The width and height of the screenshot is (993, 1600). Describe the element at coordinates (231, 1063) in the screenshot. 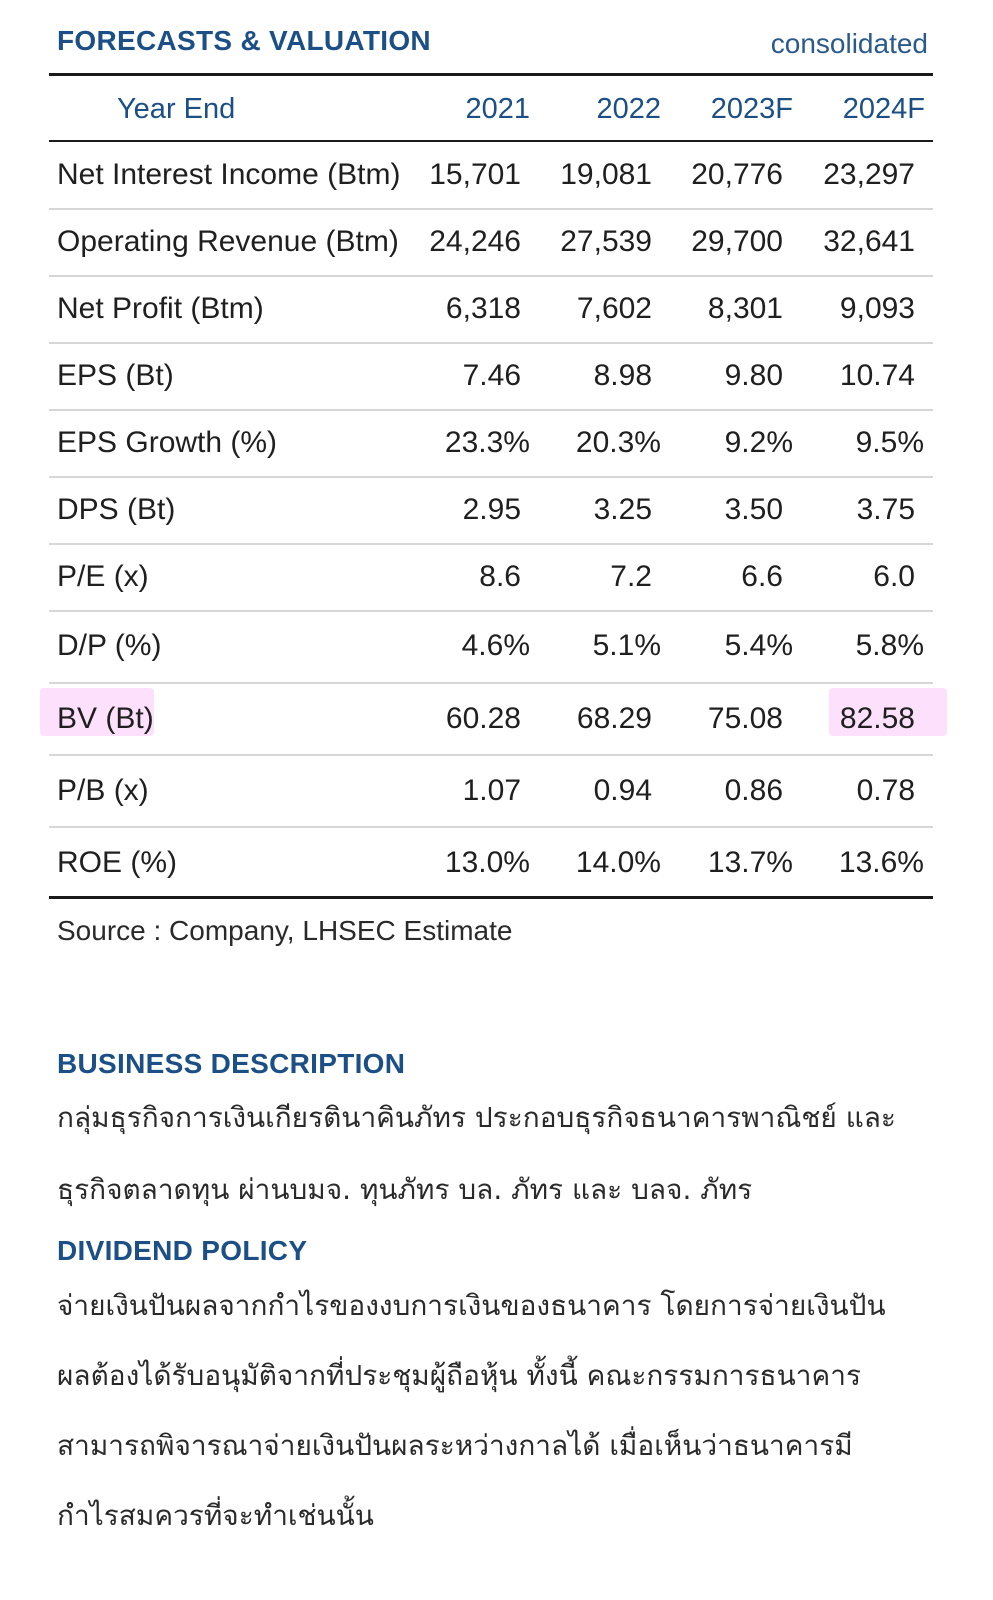

I see `business-description-title: BUSINESS DESCRIPTION` at that location.